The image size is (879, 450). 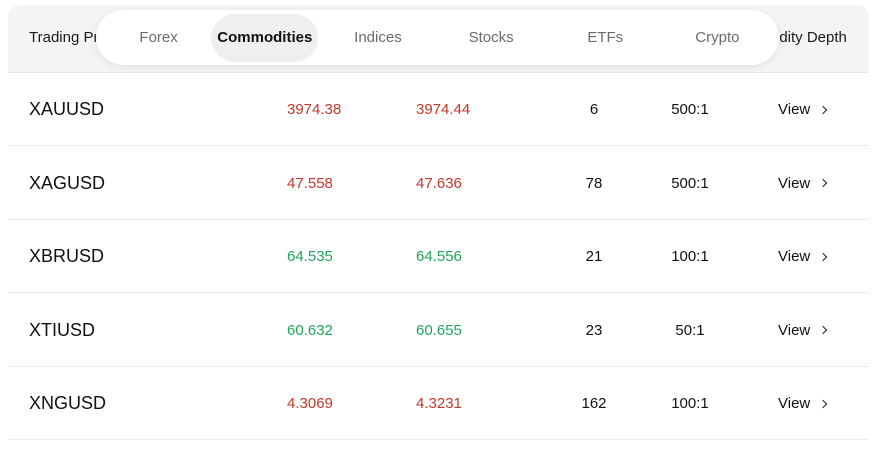 I want to click on spread-cell: 78, so click(x=594, y=183).